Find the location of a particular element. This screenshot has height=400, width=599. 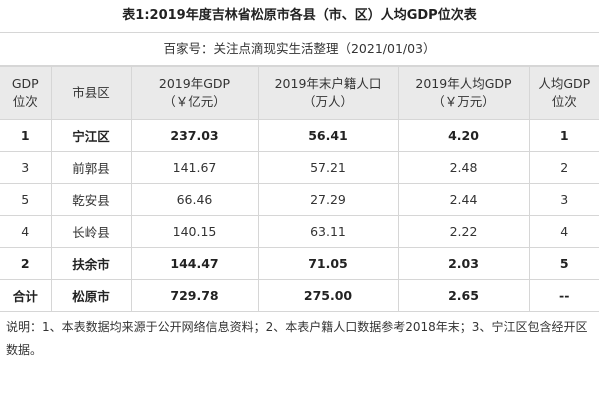

cell-region-name: 前郭县 is located at coordinates (91, 167).